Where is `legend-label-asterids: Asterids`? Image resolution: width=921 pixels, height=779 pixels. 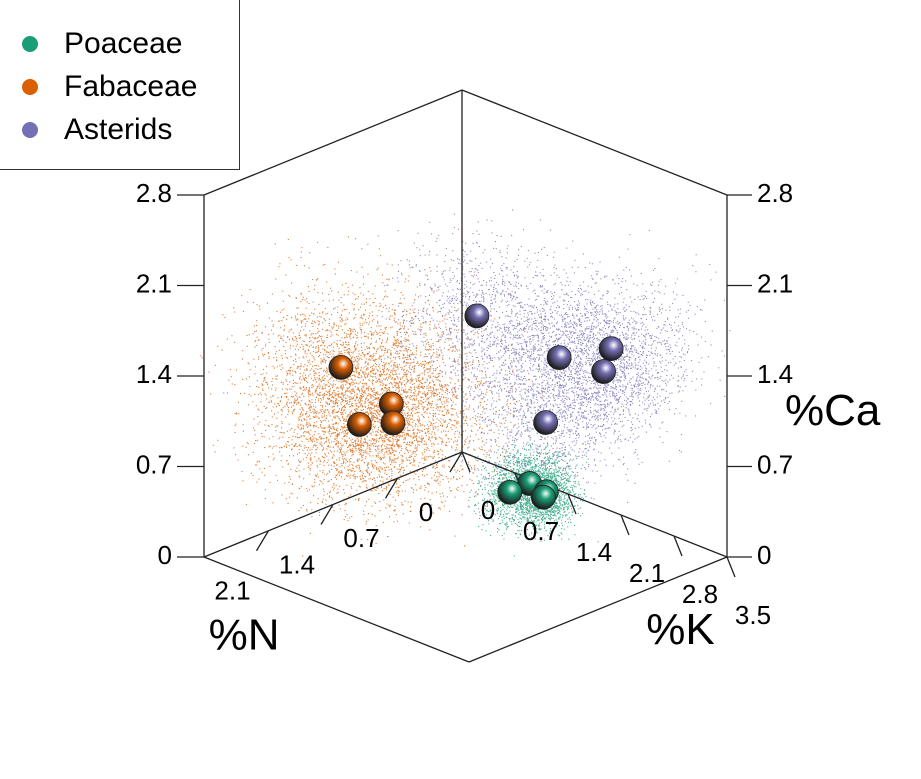
legend-label-asterids: Asterids is located at coordinates (118, 129).